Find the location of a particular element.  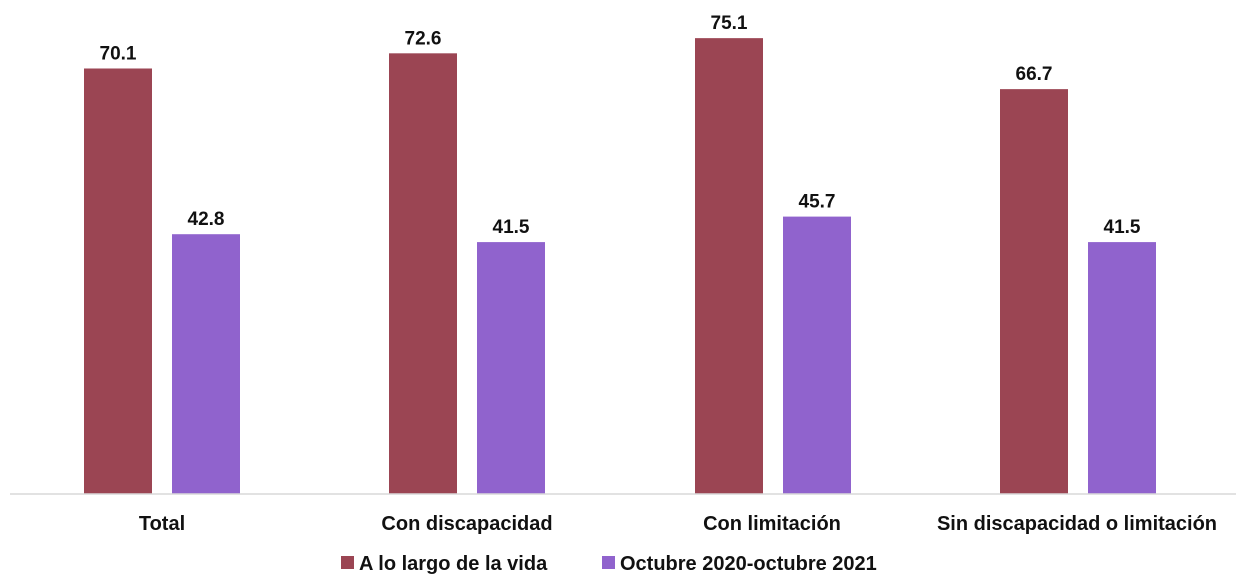

value-label-series-1-cat-3: 75.1 is located at coordinates (729, 23).